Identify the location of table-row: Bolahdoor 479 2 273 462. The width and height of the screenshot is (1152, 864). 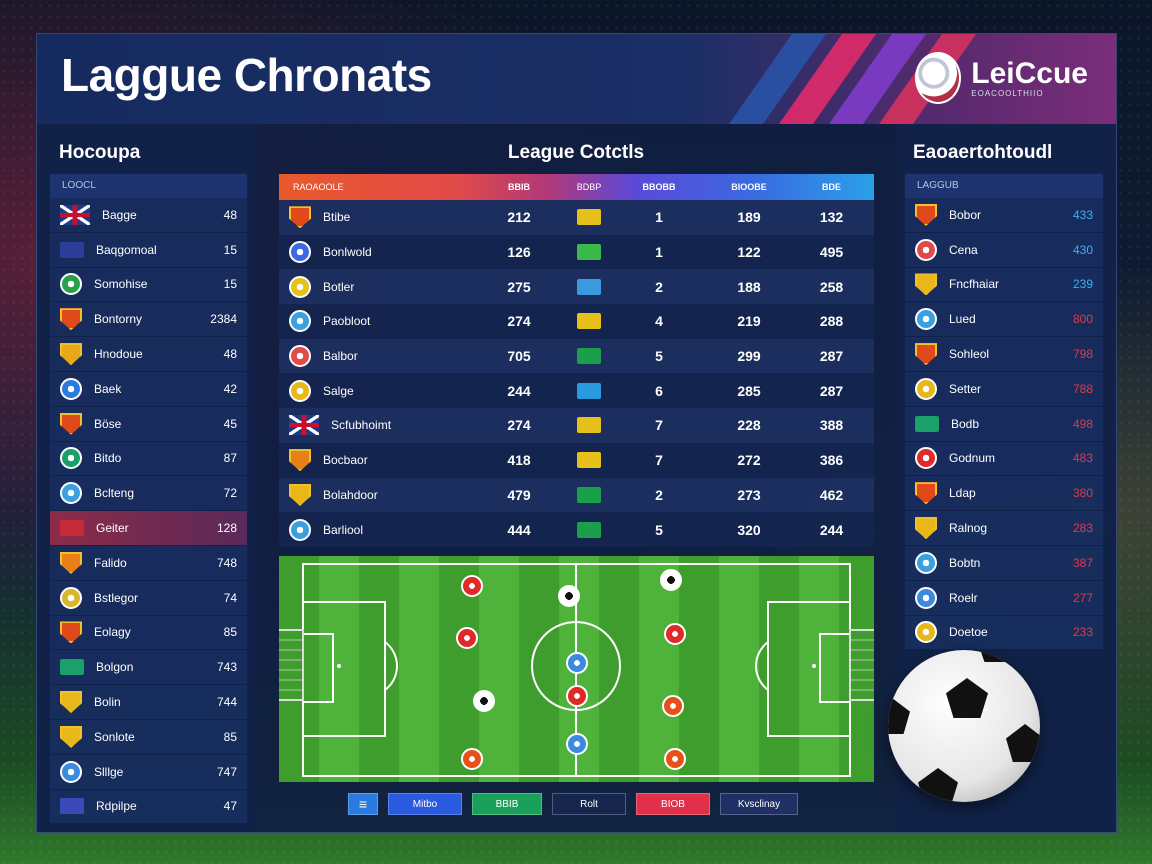
(576, 495).